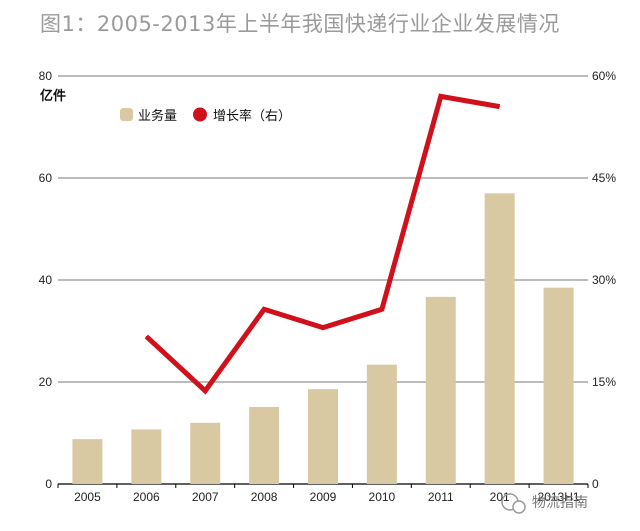 Image resolution: width=640 pixels, height=531 pixels. I want to click on x-tick-label: 201, so click(500, 497).